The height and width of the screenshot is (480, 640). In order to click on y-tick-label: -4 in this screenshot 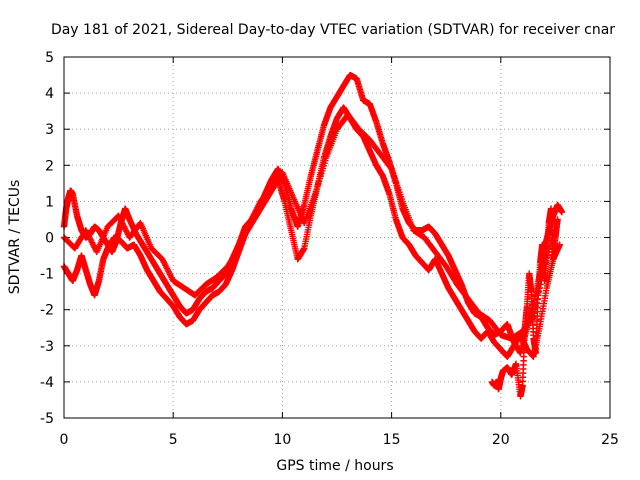, I will do `click(47, 383)`.